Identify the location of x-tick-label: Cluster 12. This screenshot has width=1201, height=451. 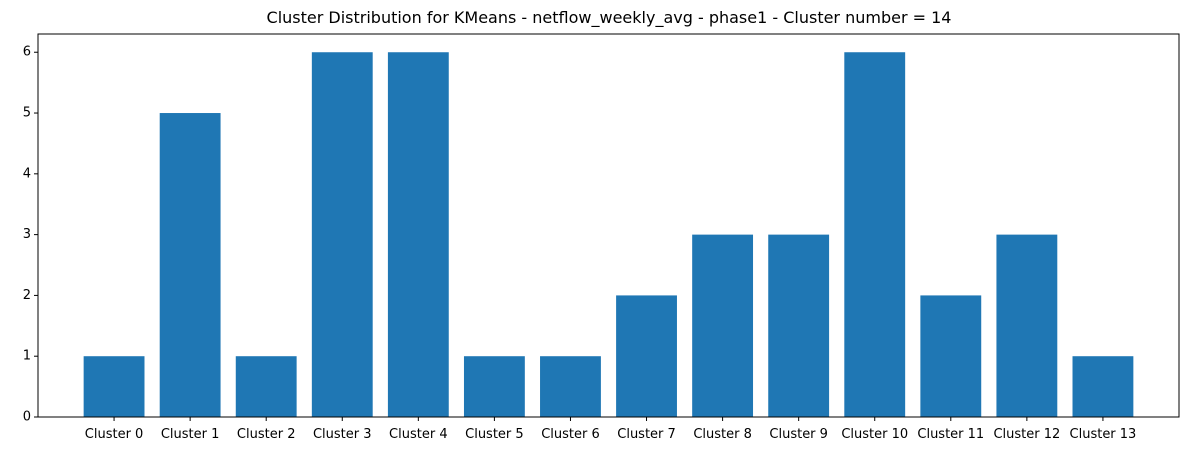
(1026, 434).